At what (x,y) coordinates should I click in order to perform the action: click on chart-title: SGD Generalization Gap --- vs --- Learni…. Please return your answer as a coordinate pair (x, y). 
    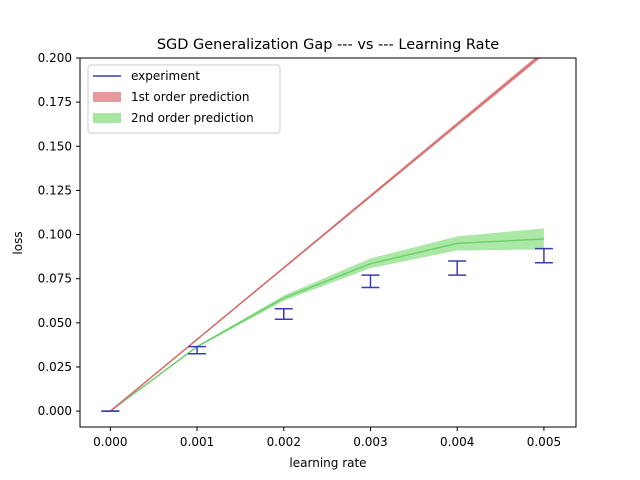
    Looking at the image, I should click on (328, 45).